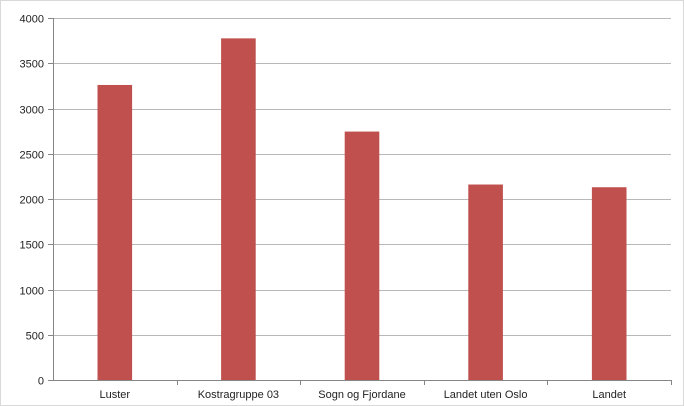 The image size is (684, 406). What do you see at coordinates (32, 201) in the screenshot?
I see `y-tick-label: 2000` at bounding box center [32, 201].